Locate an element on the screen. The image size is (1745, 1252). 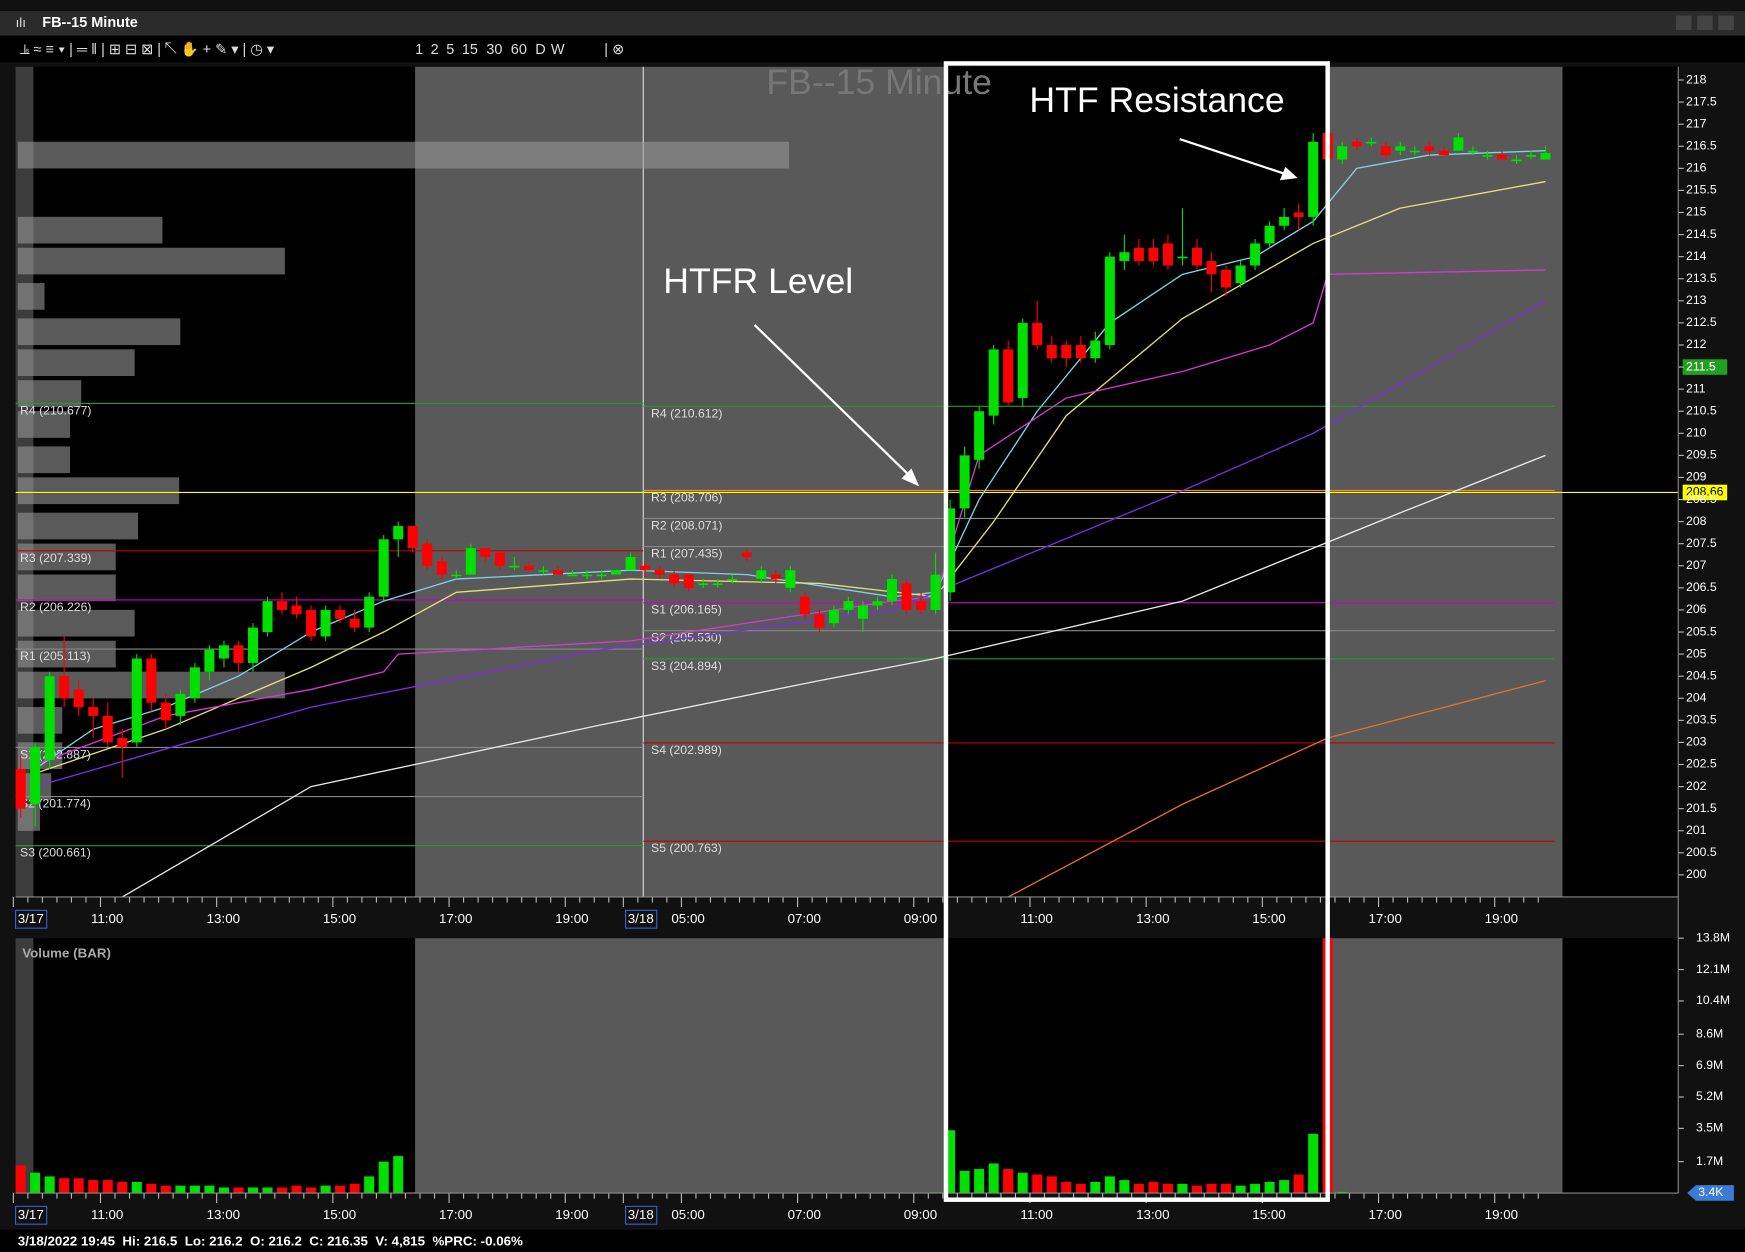
x-tick-label: 15:00 is located at coordinates (1268, 1214).